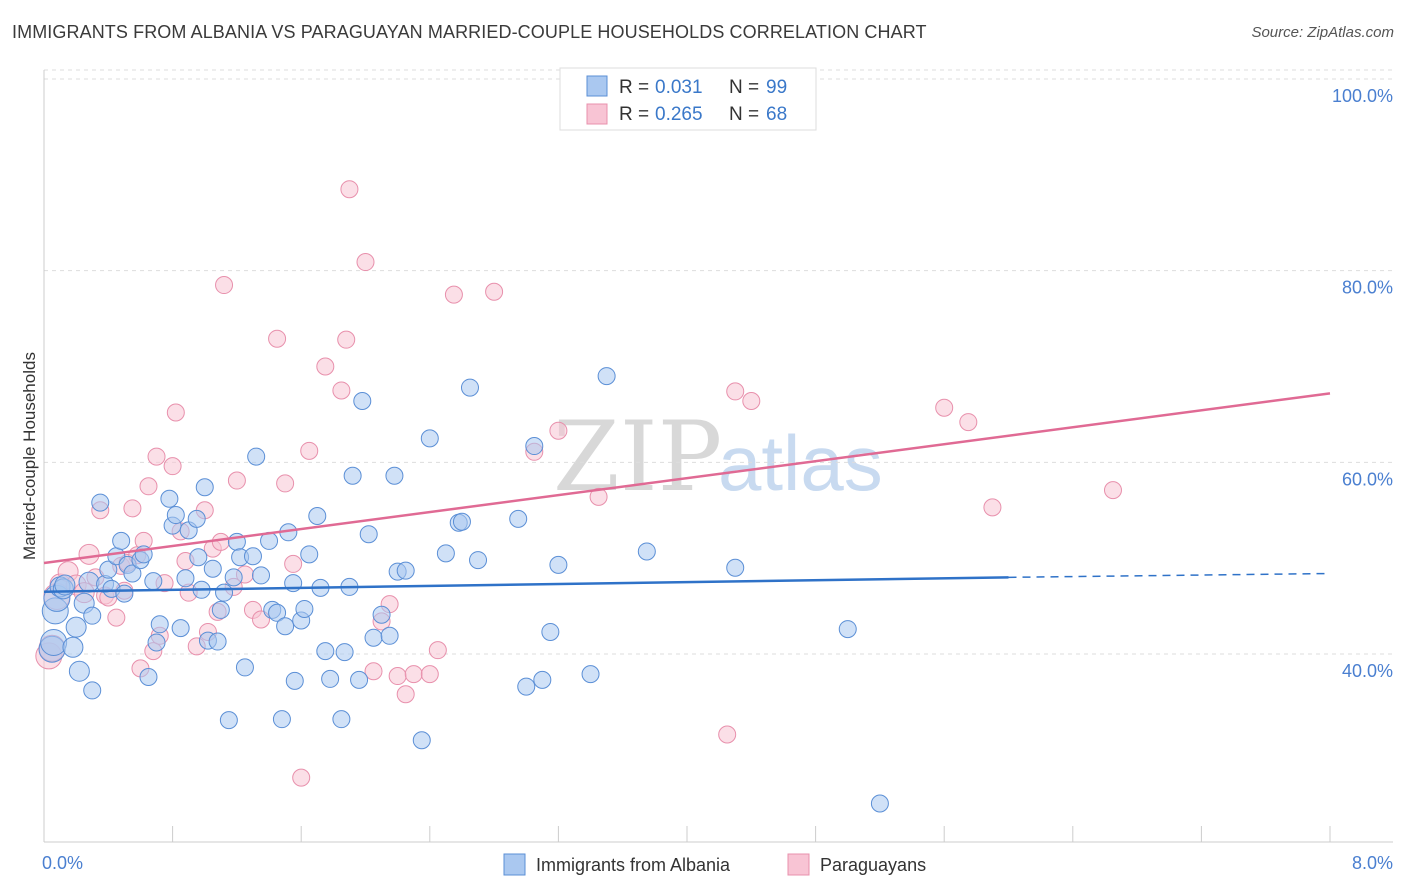  What do you see at coordinates (633, 865) in the screenshot?
I see `bottom-legend-label-albania: Immigrants from Albania` at bounding box center [633, 865].